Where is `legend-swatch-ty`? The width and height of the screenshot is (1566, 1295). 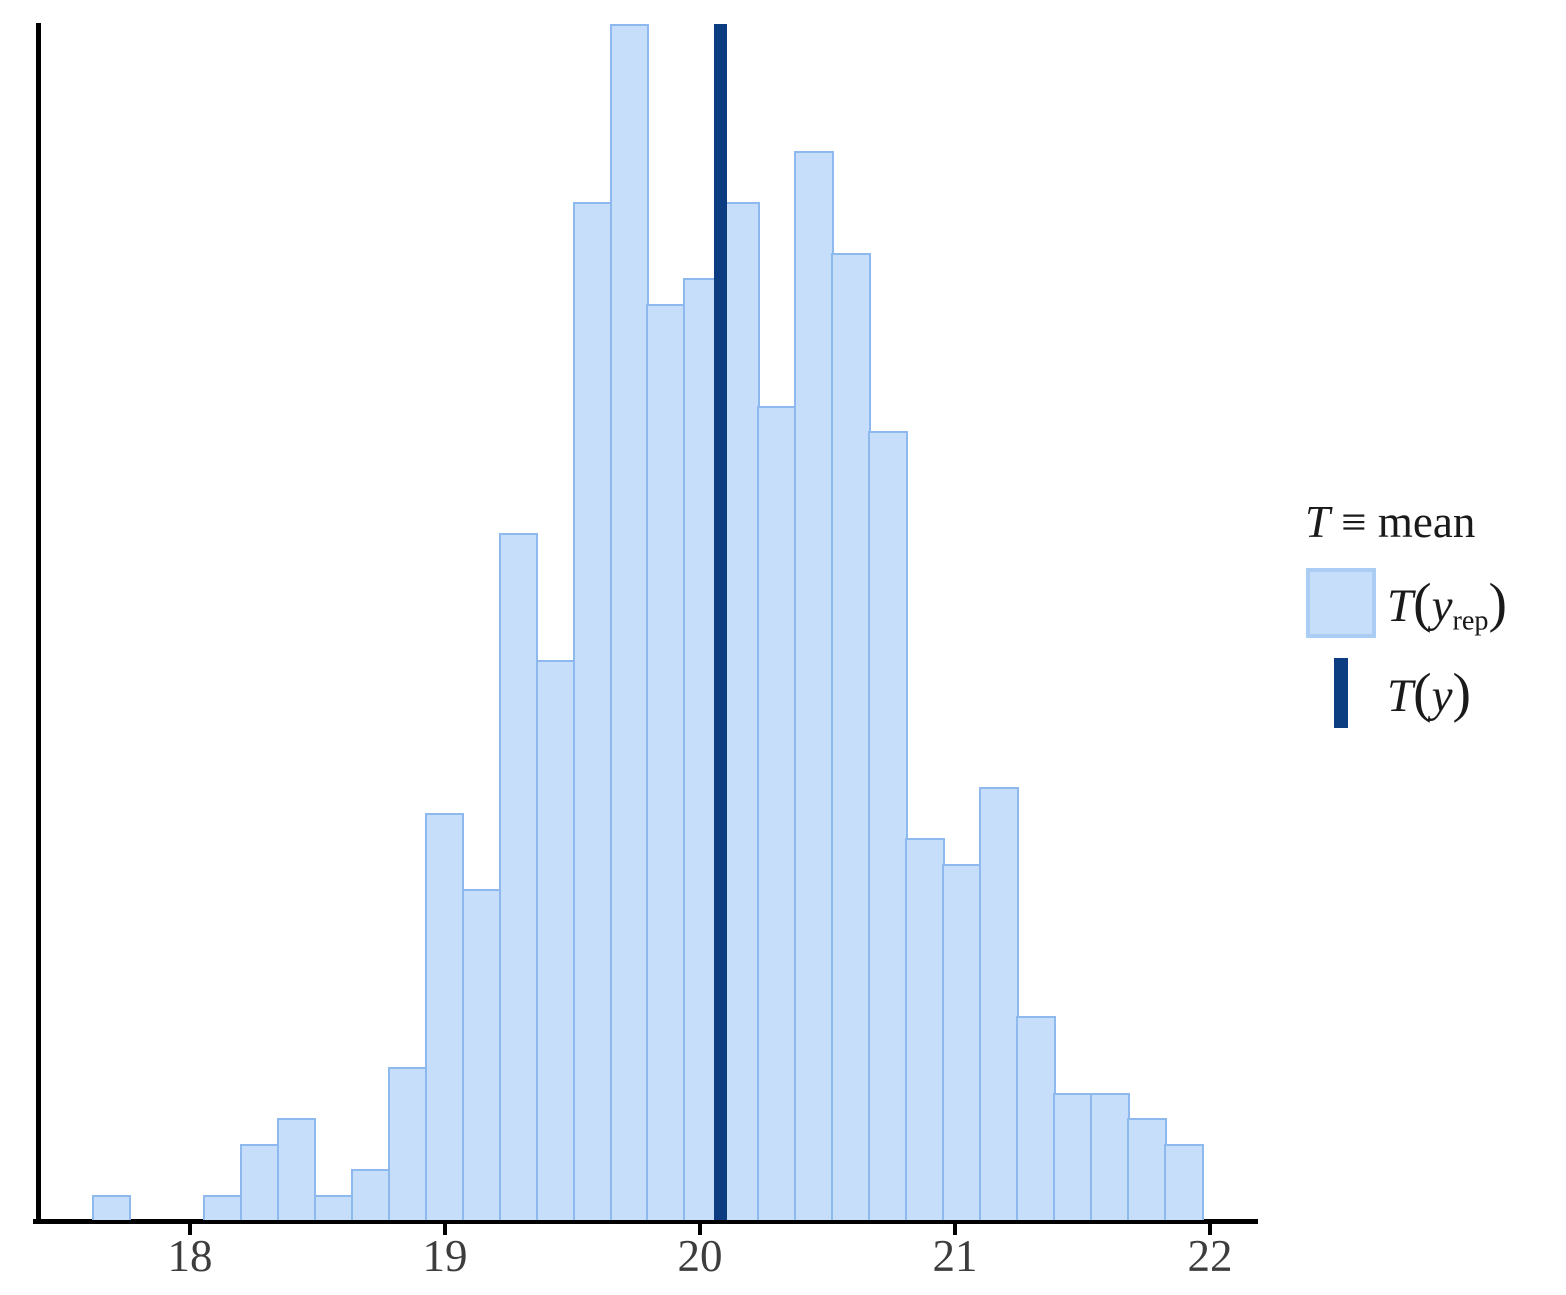
legend-swatch-ty is located at coordinates (1341, 693).